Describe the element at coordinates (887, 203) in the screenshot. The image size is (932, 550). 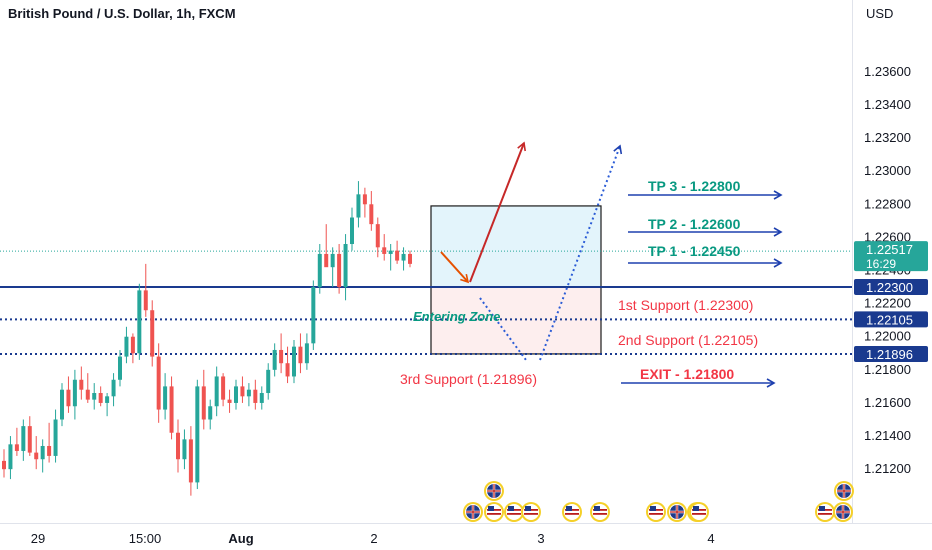
I see `y-tick-label: 1.22800` at that location.